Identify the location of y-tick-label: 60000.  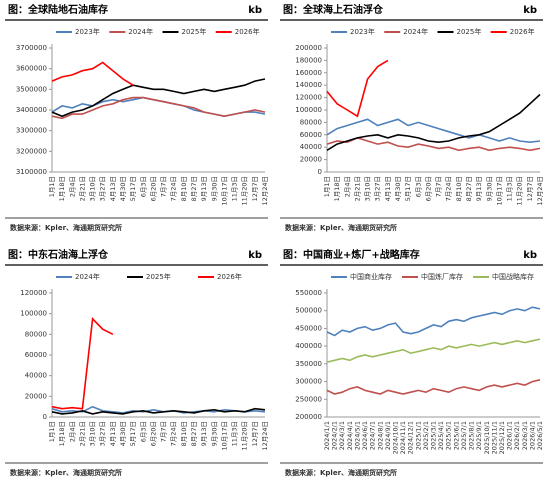
(311, 135).